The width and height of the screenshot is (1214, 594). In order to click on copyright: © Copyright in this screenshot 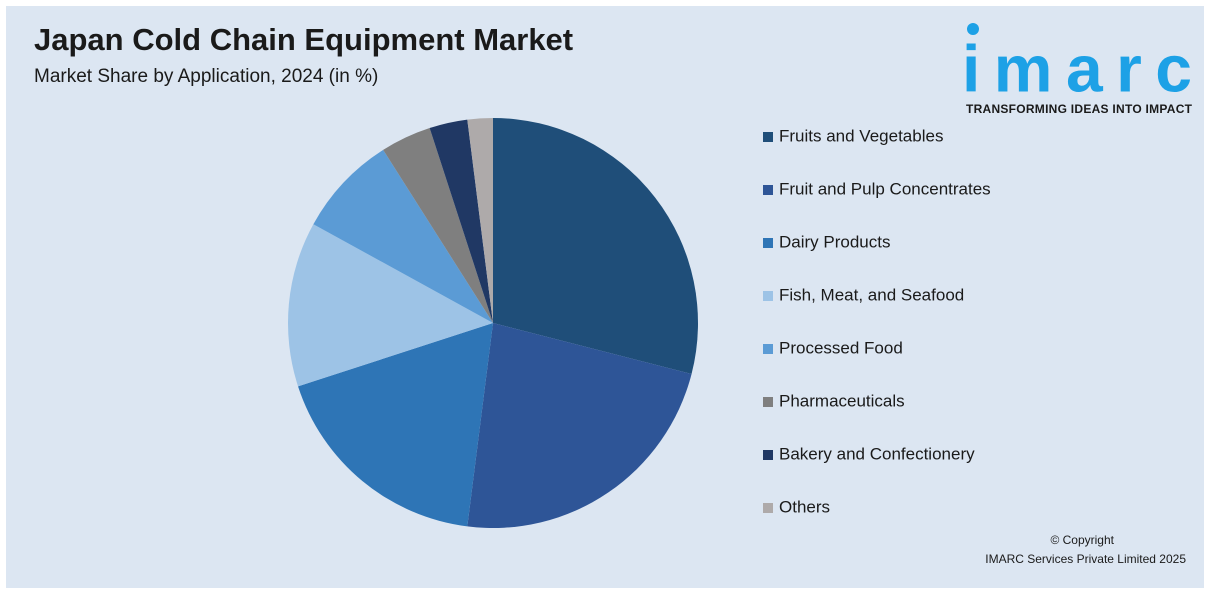, I will do `click(1082, 540)`.